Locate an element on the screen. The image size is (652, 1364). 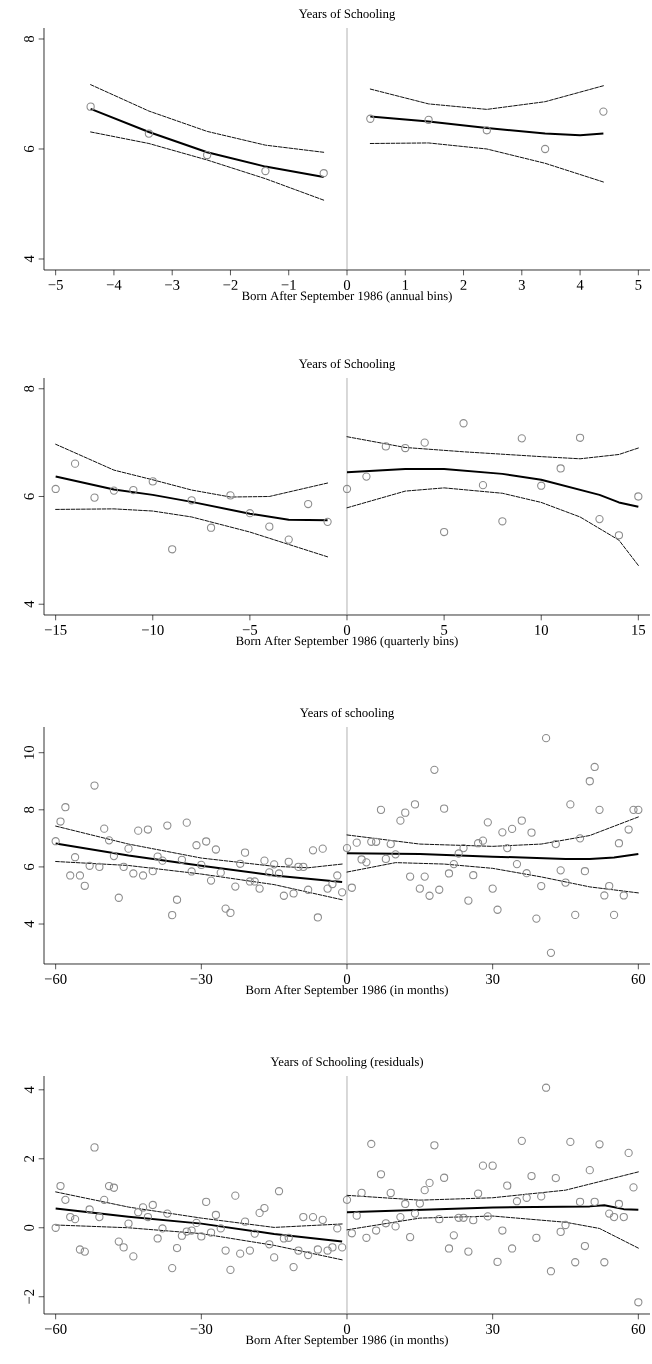
y-tick-label: 2 is located at coordinates (29, 1158).